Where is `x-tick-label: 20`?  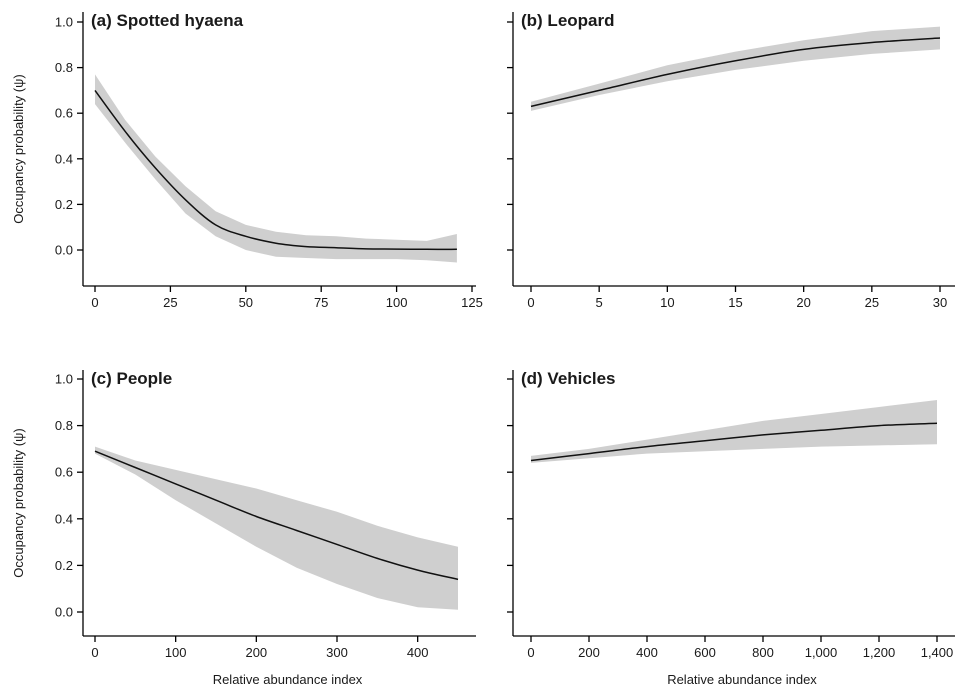
x-tick-label: 20 is located at coordinates (803, 302).